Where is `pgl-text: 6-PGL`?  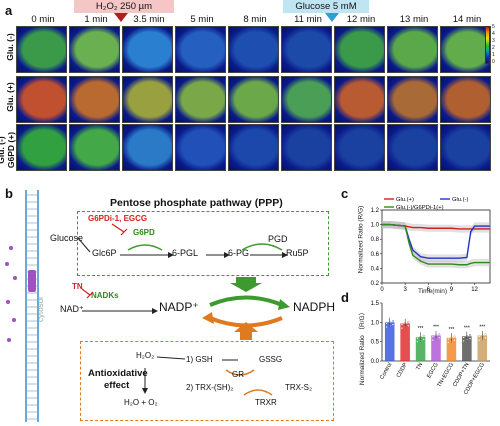
pgl-text: 6-PGL is located at coordinates (185, 253).